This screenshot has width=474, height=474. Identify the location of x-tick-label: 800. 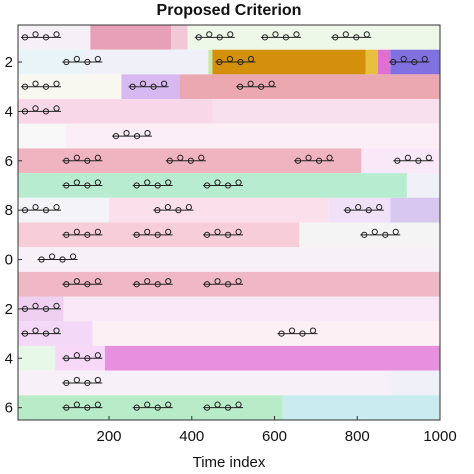
(357, 436).